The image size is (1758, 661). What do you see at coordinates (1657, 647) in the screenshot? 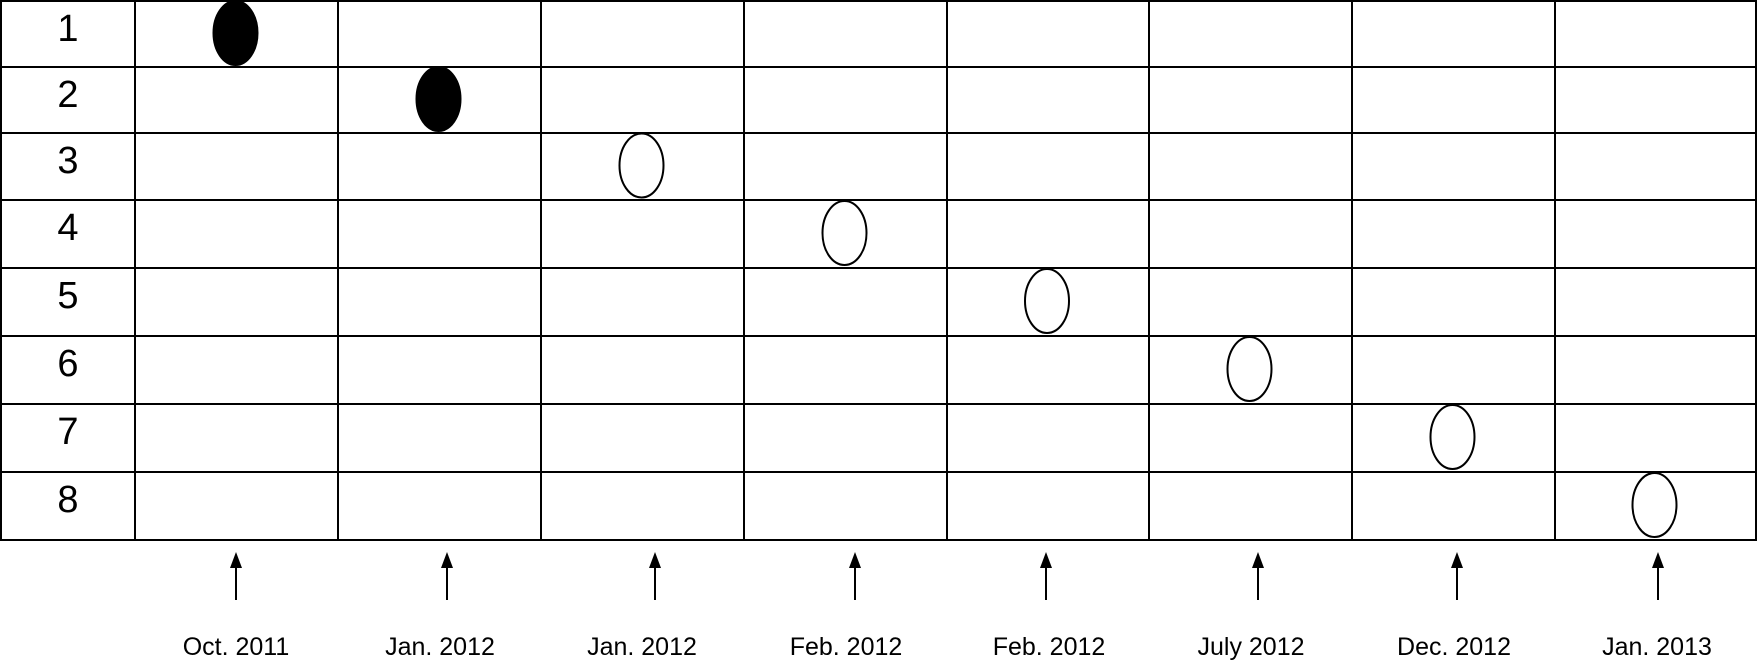
I see `date-label: Jan. 2013` at bounding box center [1657, 647].